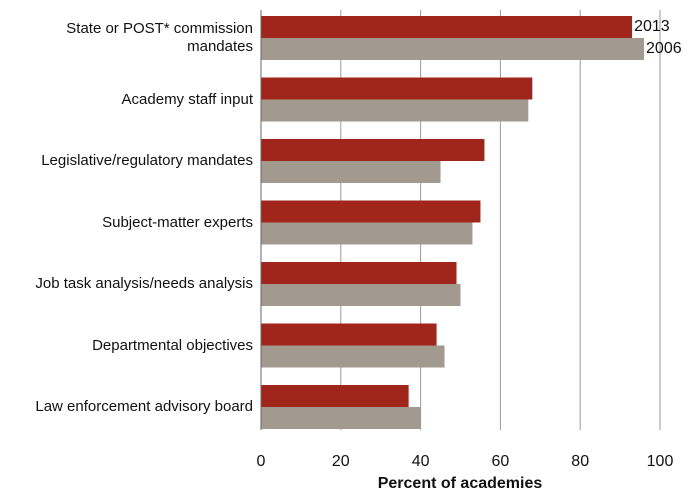  I want to click on x-tick-label: 100, so click(660, 461).